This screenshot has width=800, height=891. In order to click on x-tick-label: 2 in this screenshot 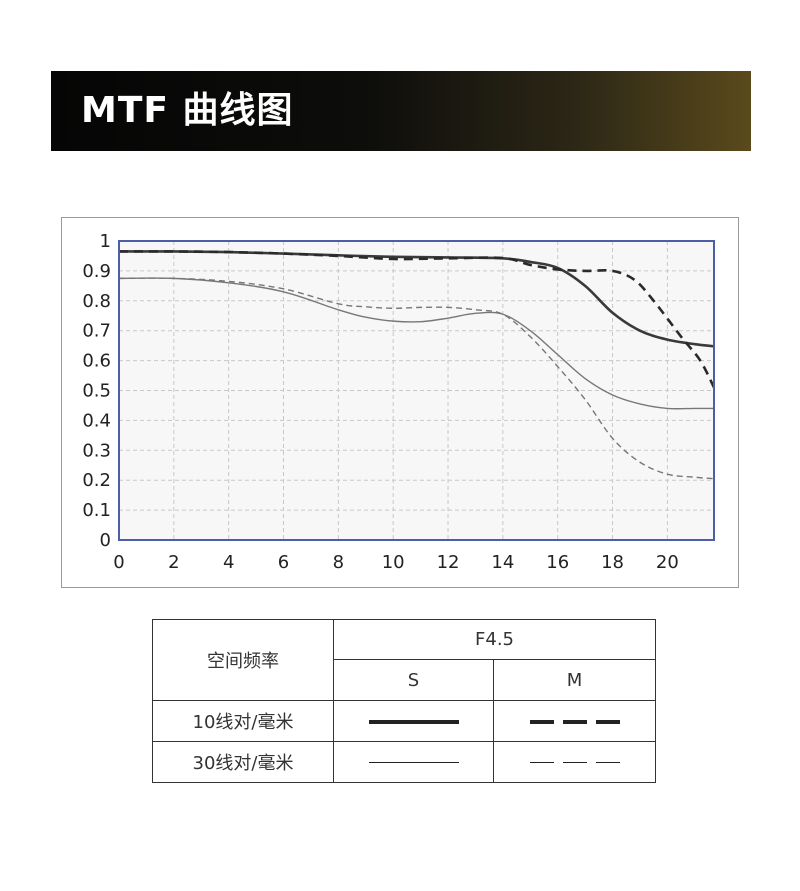, I will do `click(173, 562)`.